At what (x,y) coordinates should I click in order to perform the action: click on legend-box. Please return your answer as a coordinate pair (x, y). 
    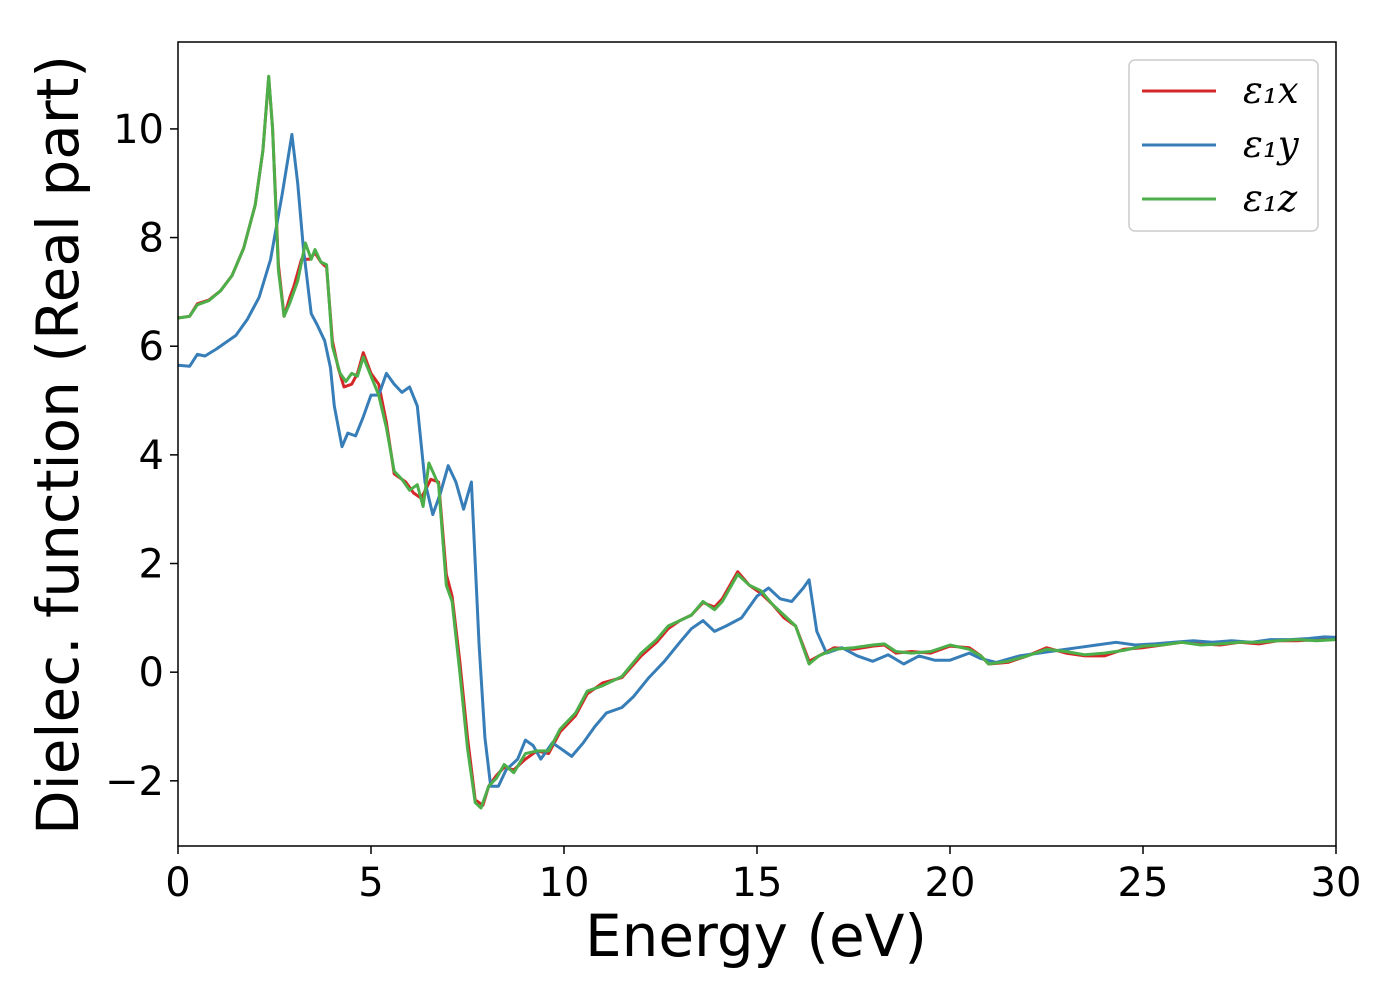
    Looking at the image, I should click on (1223, 145).